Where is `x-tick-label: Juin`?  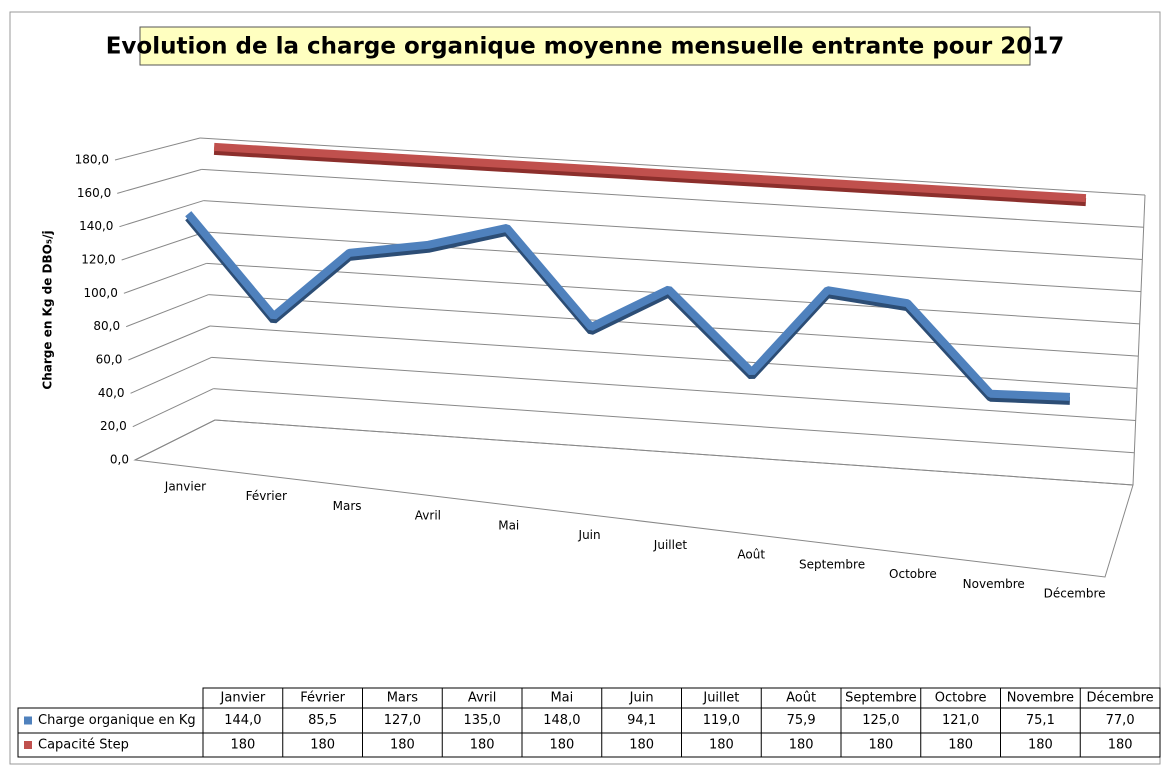
x-tick-label: Juin is located at coordinates (589, 535).